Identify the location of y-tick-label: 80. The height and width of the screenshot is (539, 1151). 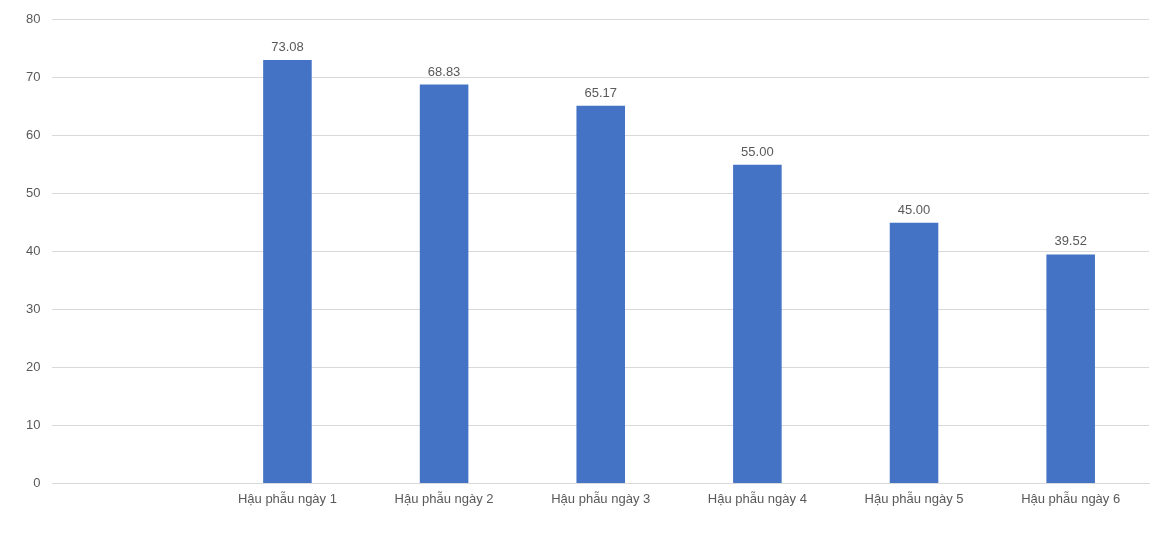
(33, 19).